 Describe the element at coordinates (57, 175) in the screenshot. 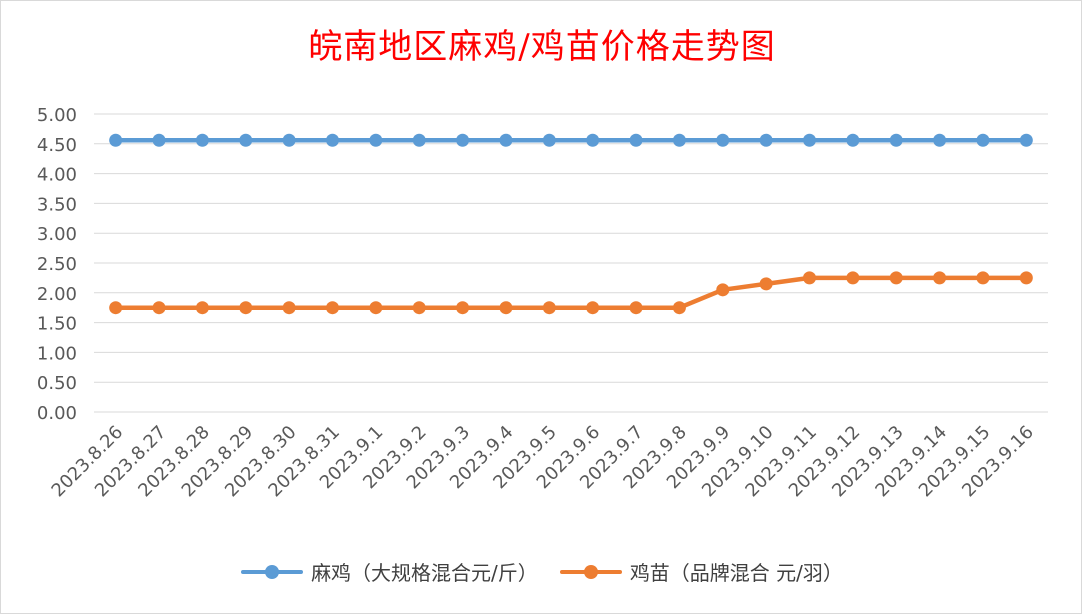

I see `y-tick-label: 4.00` at that location.